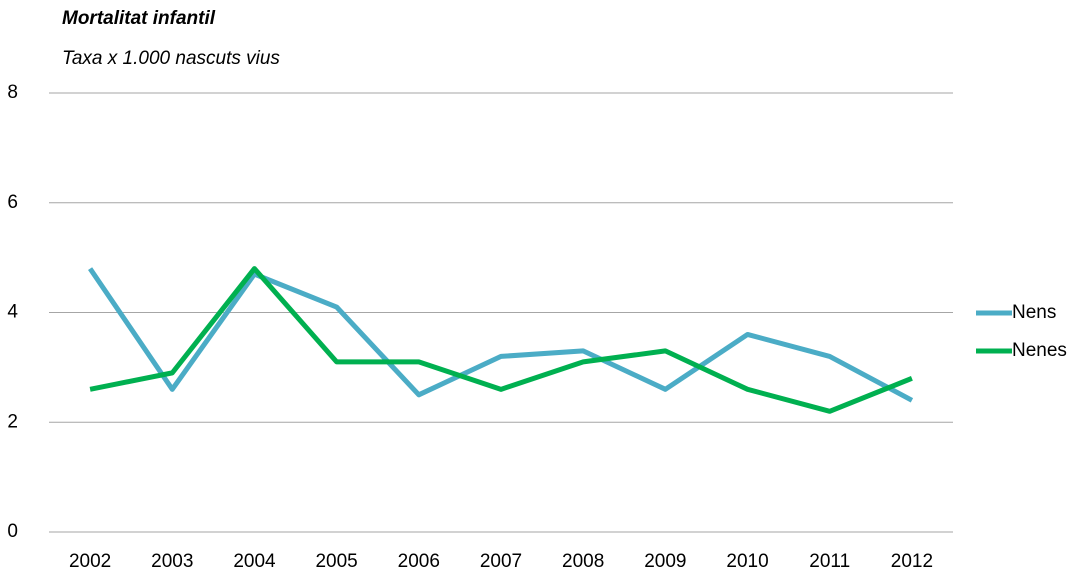  I want to click on chart-title: Mortalitat infantil, so click(139, 18).